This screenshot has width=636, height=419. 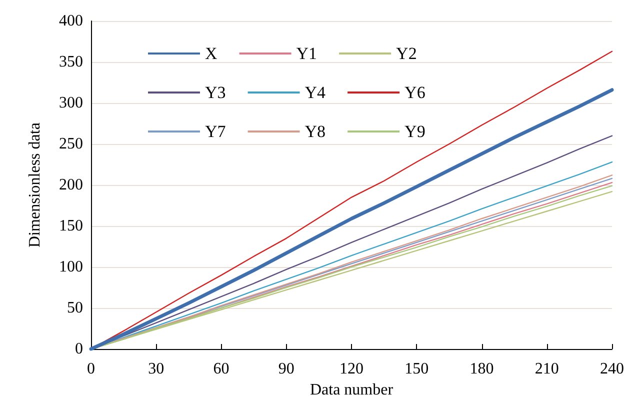 I want to click on x-tick-label: 60, so click(x=221, y=369).